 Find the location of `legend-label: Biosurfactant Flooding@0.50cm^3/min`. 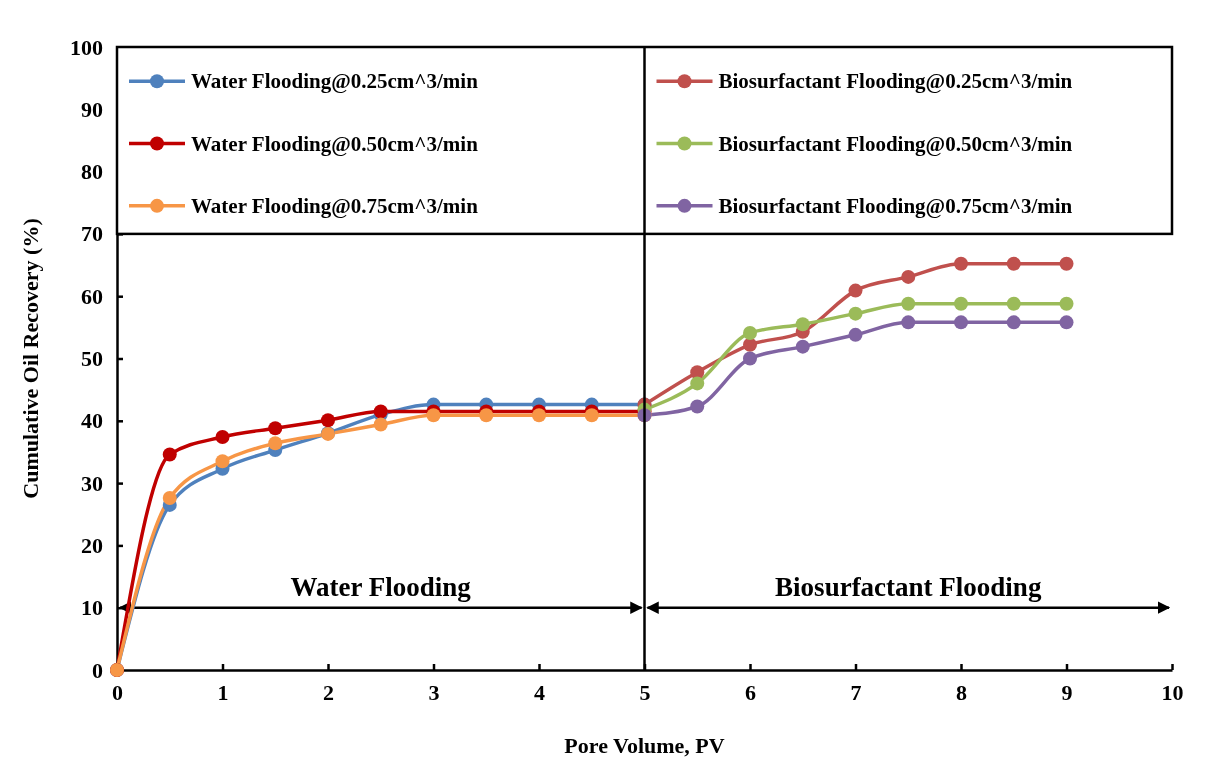

legend-label: Biosurfactant Flooding@0.50cm^3/min is located at coordinates (895, 143).